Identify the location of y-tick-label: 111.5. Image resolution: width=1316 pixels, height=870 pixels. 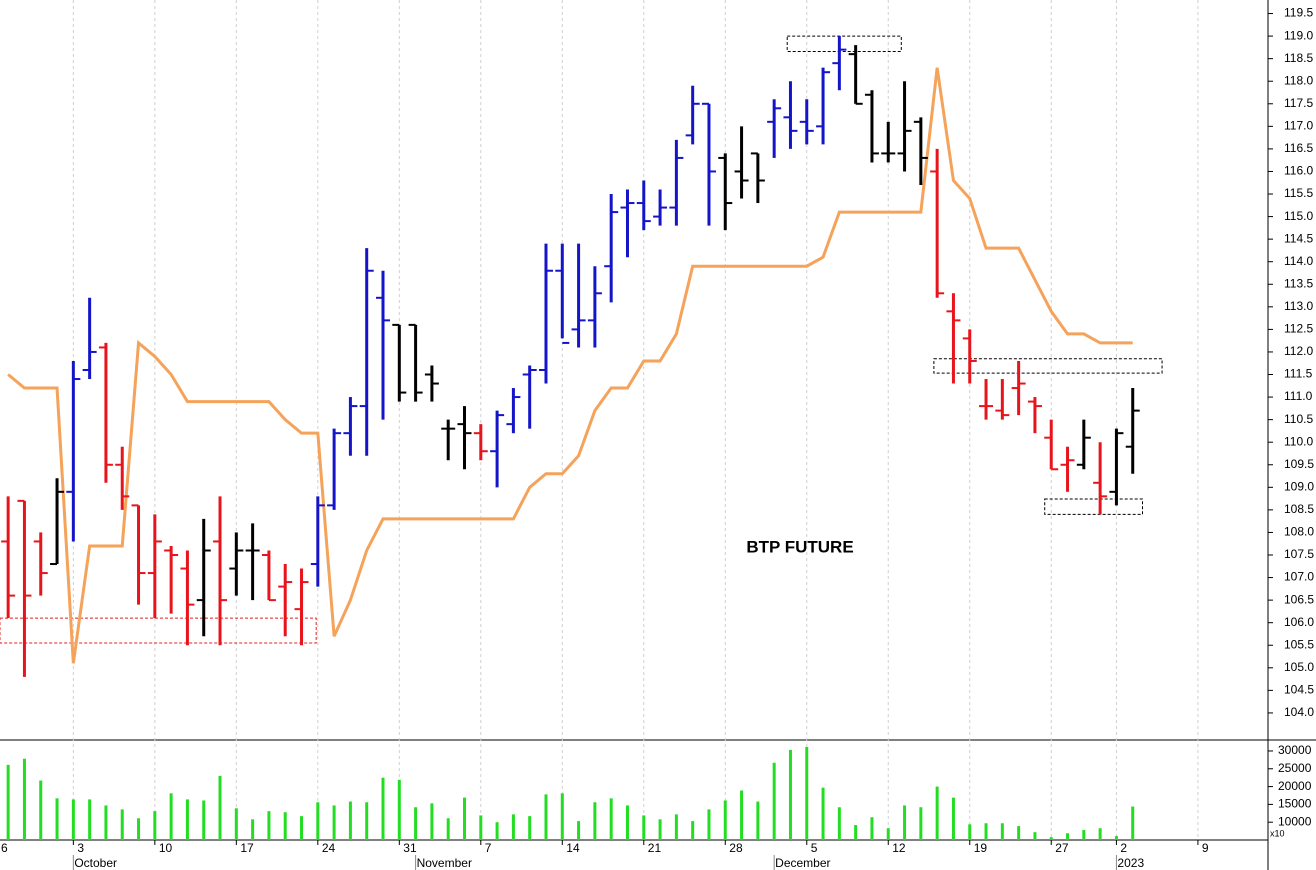
(1298, 374).